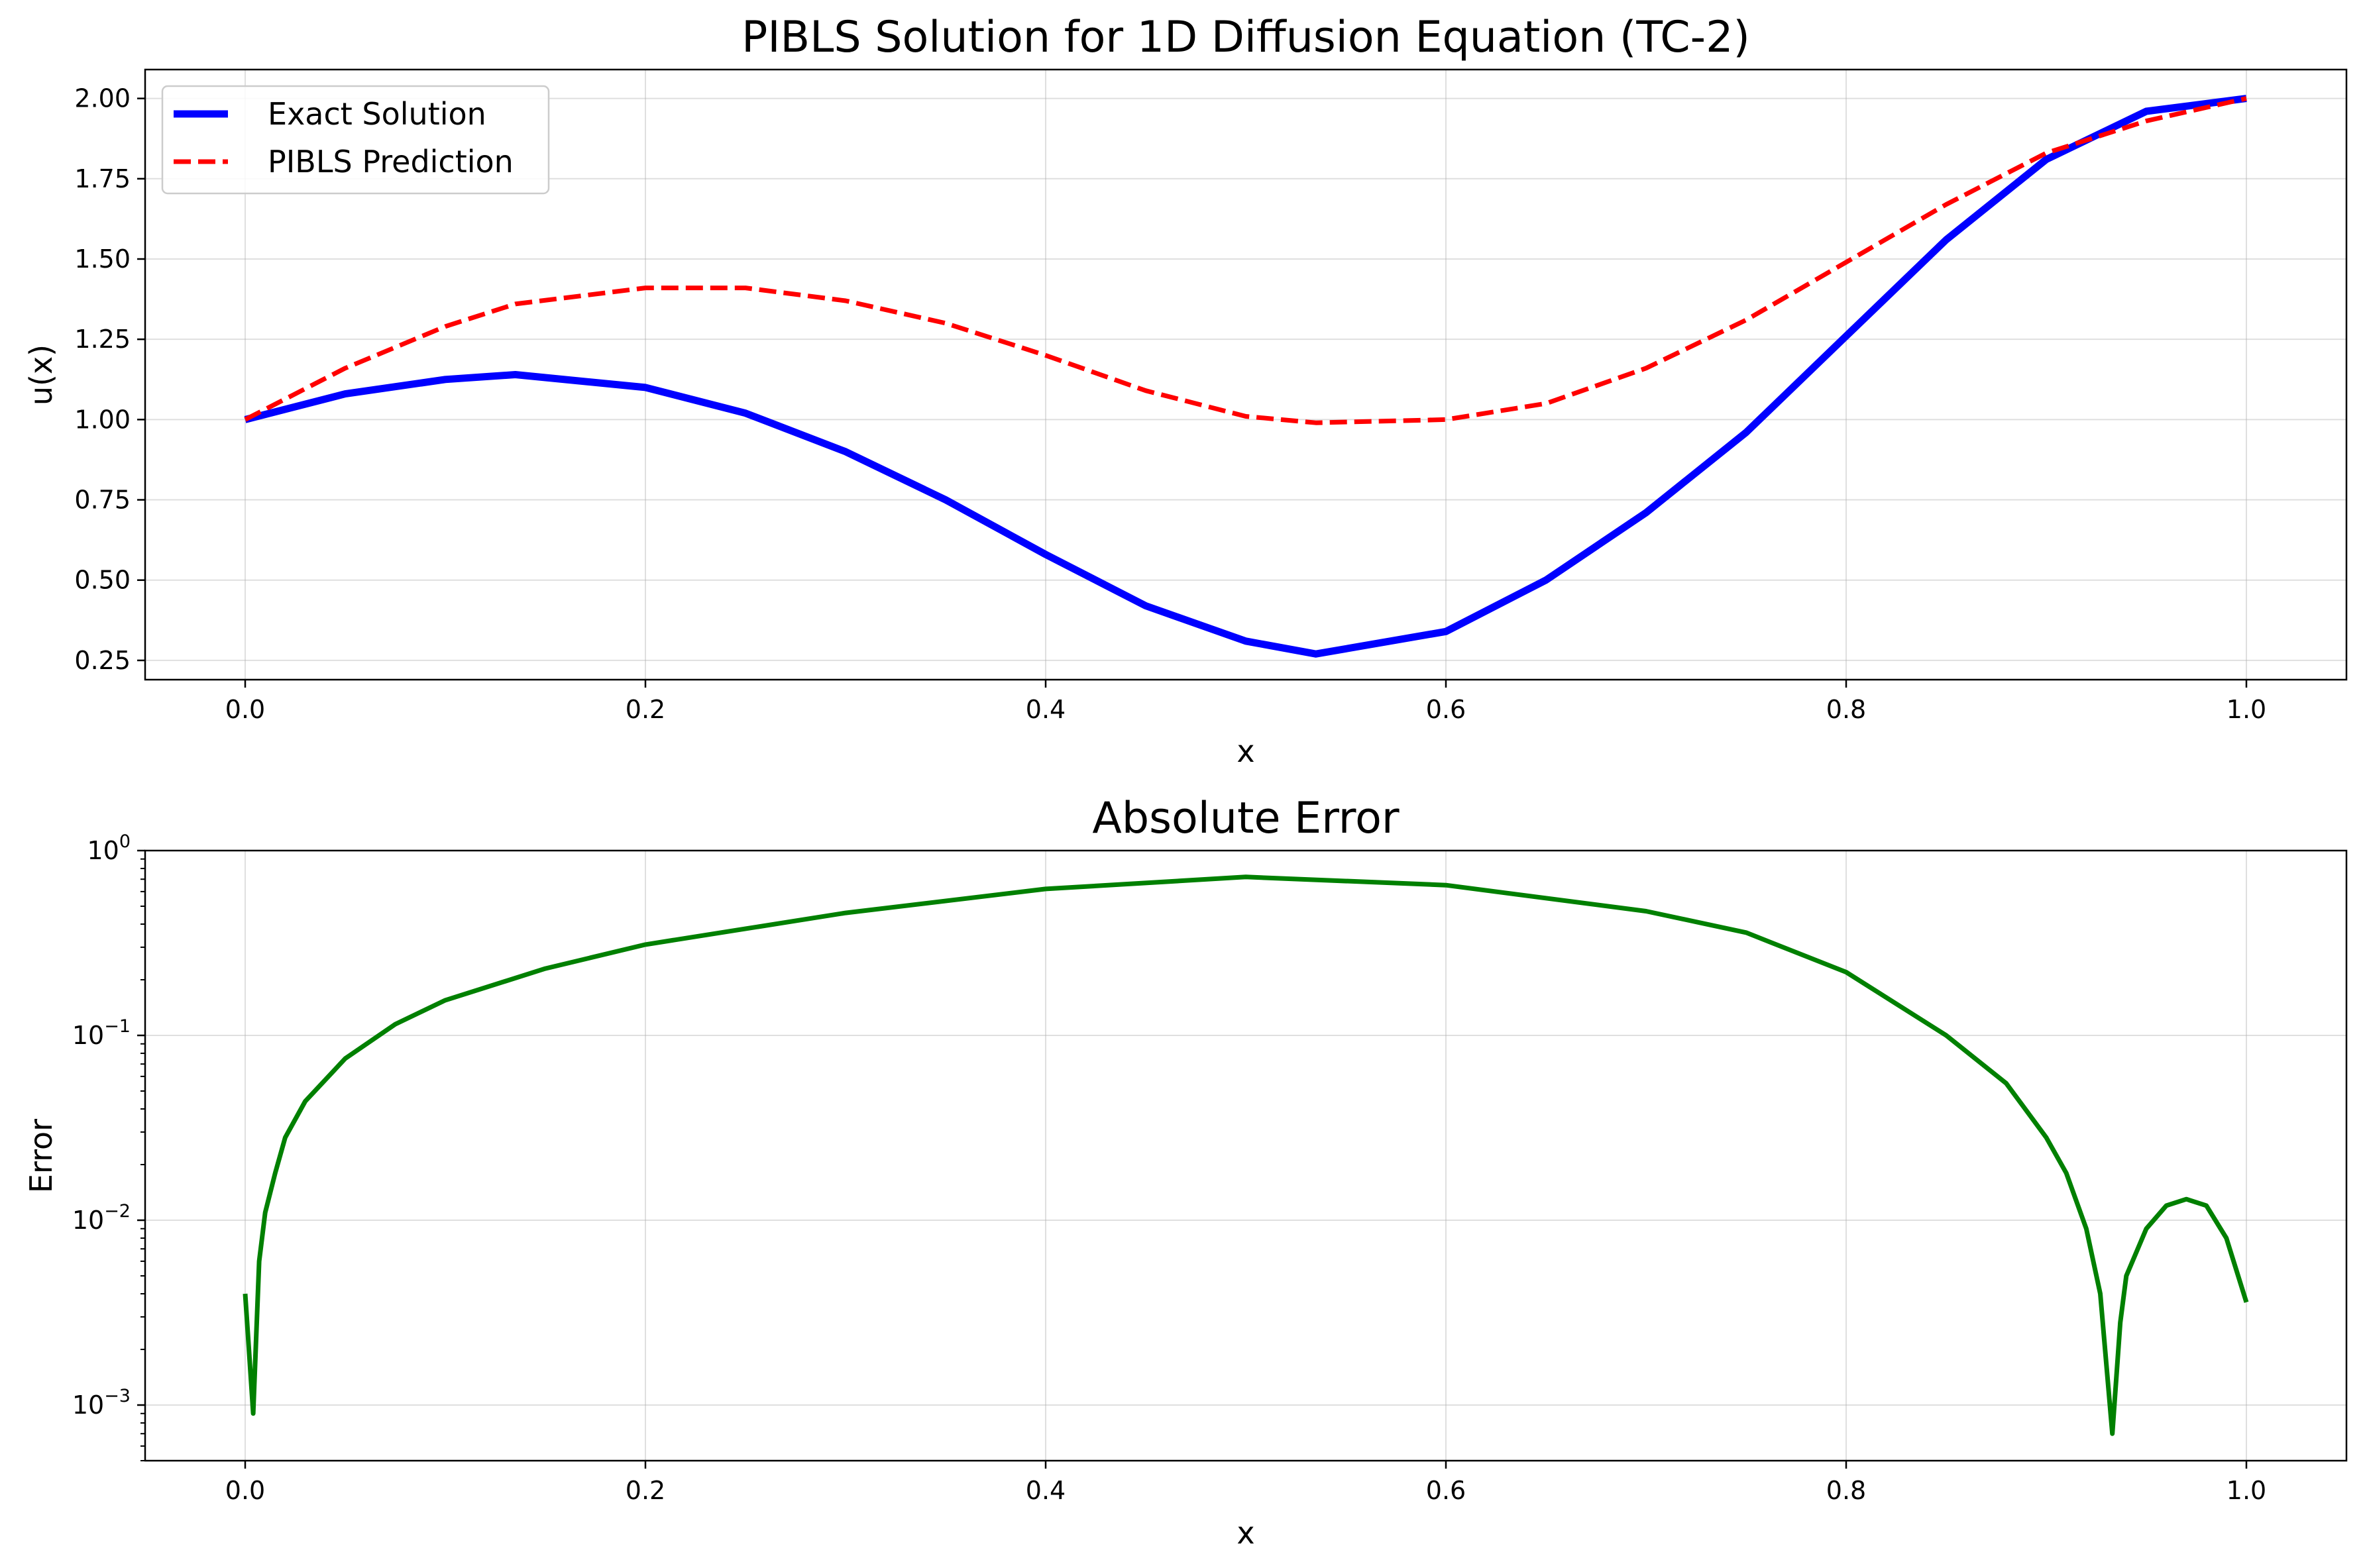  What do you see at coordinates (109, 848) in the screenshot?
I see `error-y-tick-label: 10⁰` at bounding box center [109, 848].